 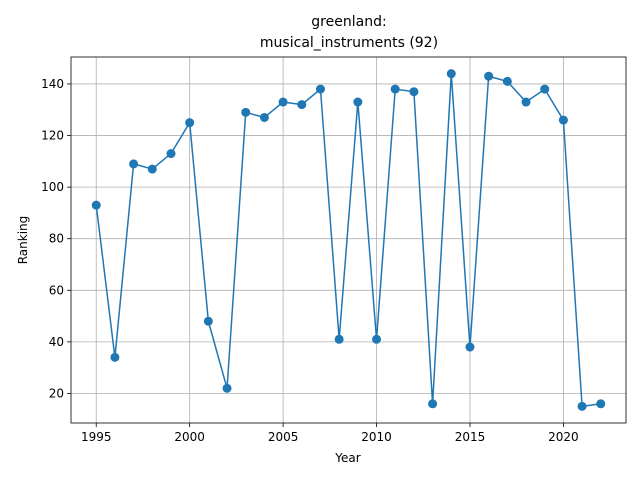 What do you see at coordinates (470, 437) in the screenshot?
I see `x-tick-label: 2015` at bounding box center [470, 437].